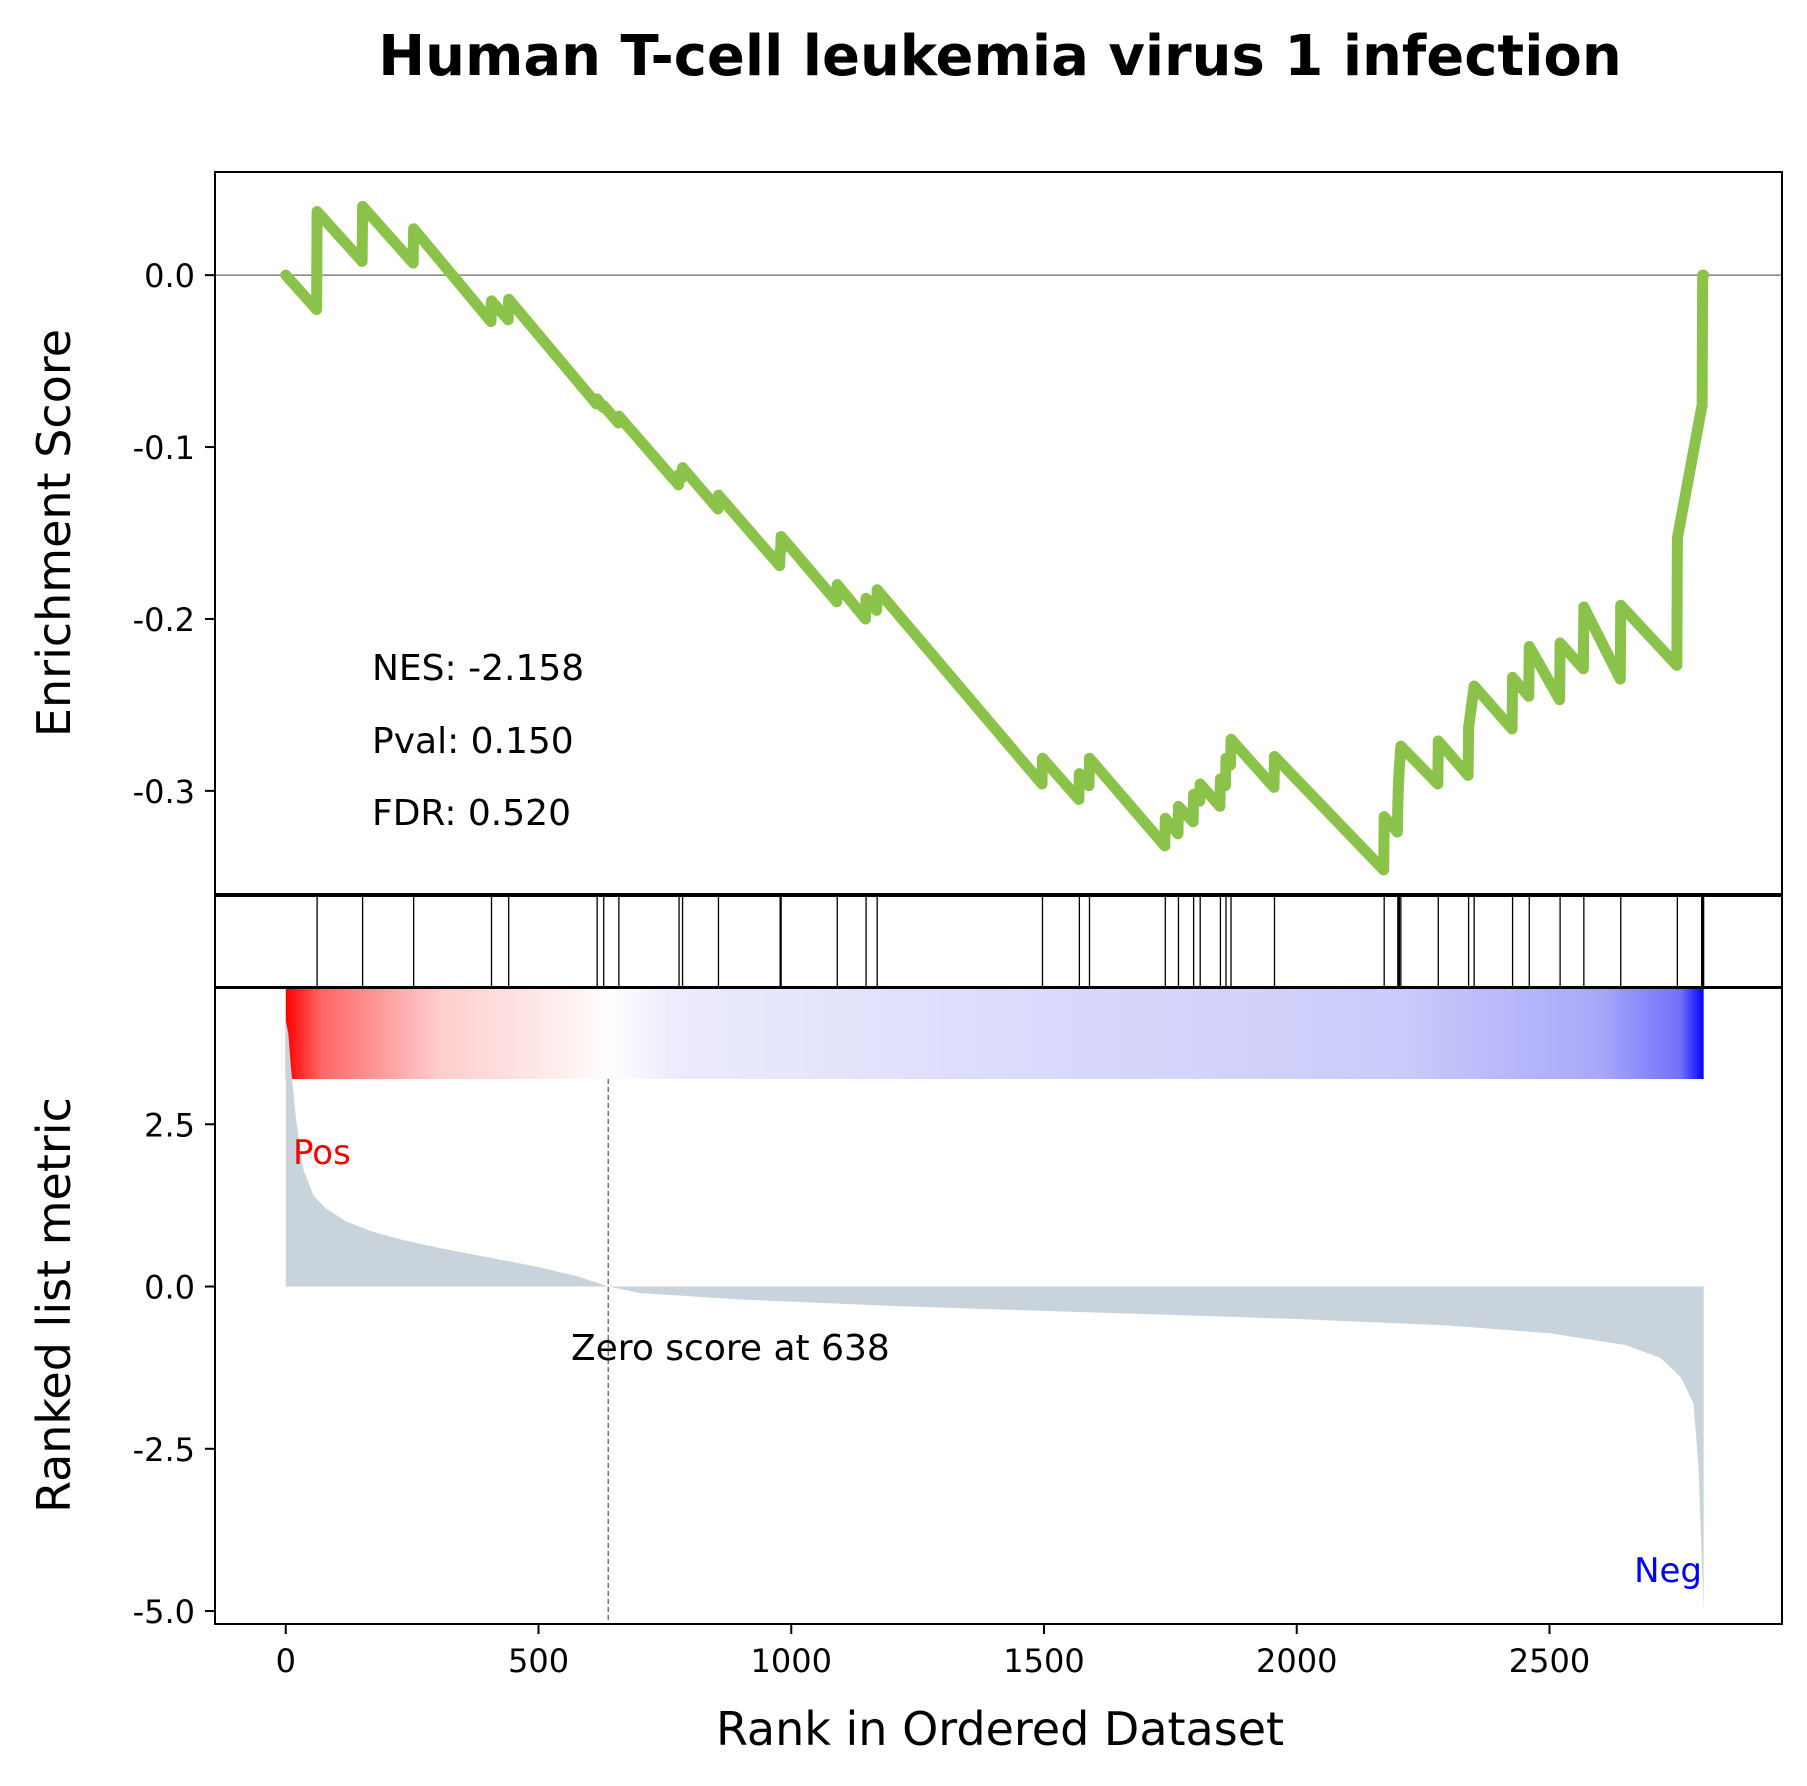 This screenshot has height=1786, width=1807. I want to click on es-y-label: Enrichment Score, so click(54, 533).